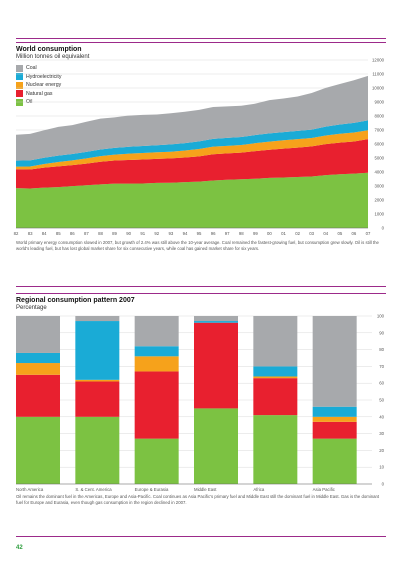  What do you see at coordinates (381, 467) in the screenshot?
I see `y-tick-label: 10` at bounding box center [381, 467].